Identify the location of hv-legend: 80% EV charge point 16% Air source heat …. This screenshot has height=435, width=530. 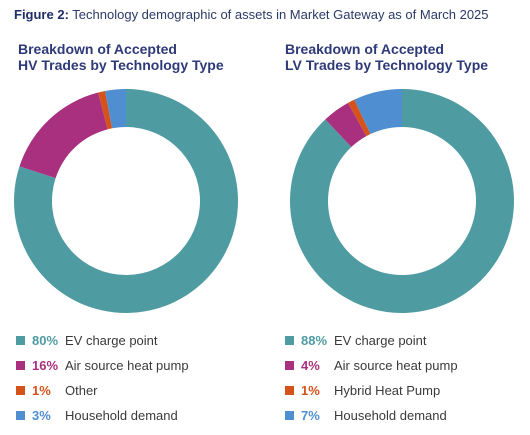
(102, 378).